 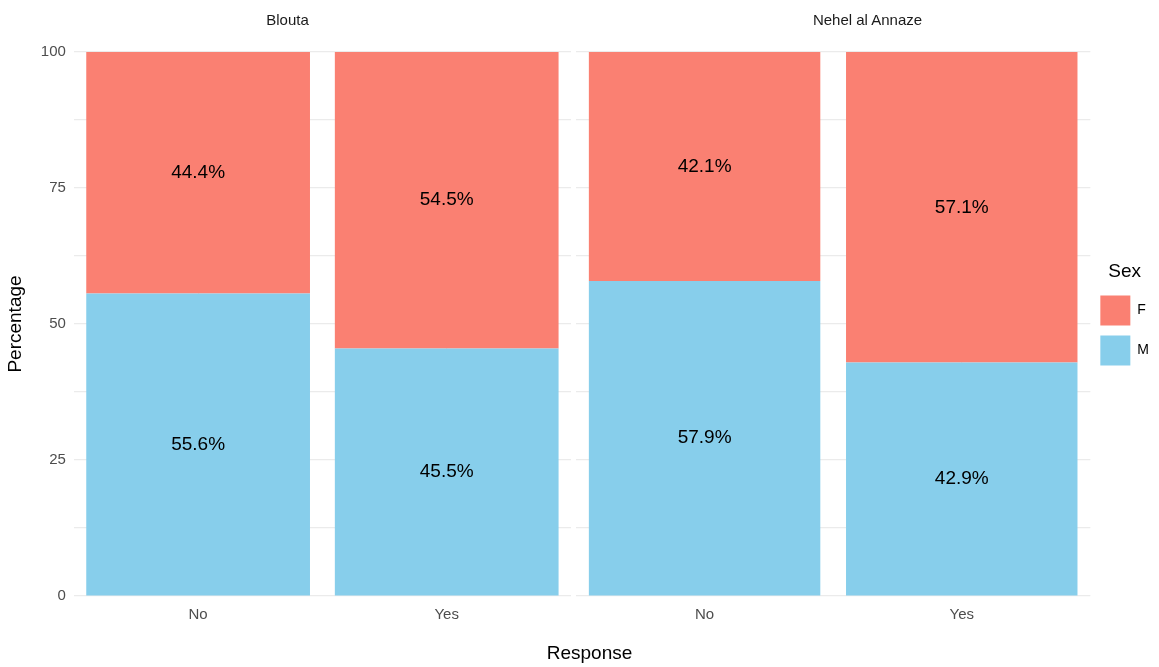 What do you see at coordinates (961, 206) in the screenshot?
I see `data-label: 57.1%` at bounding box center [961, 206].